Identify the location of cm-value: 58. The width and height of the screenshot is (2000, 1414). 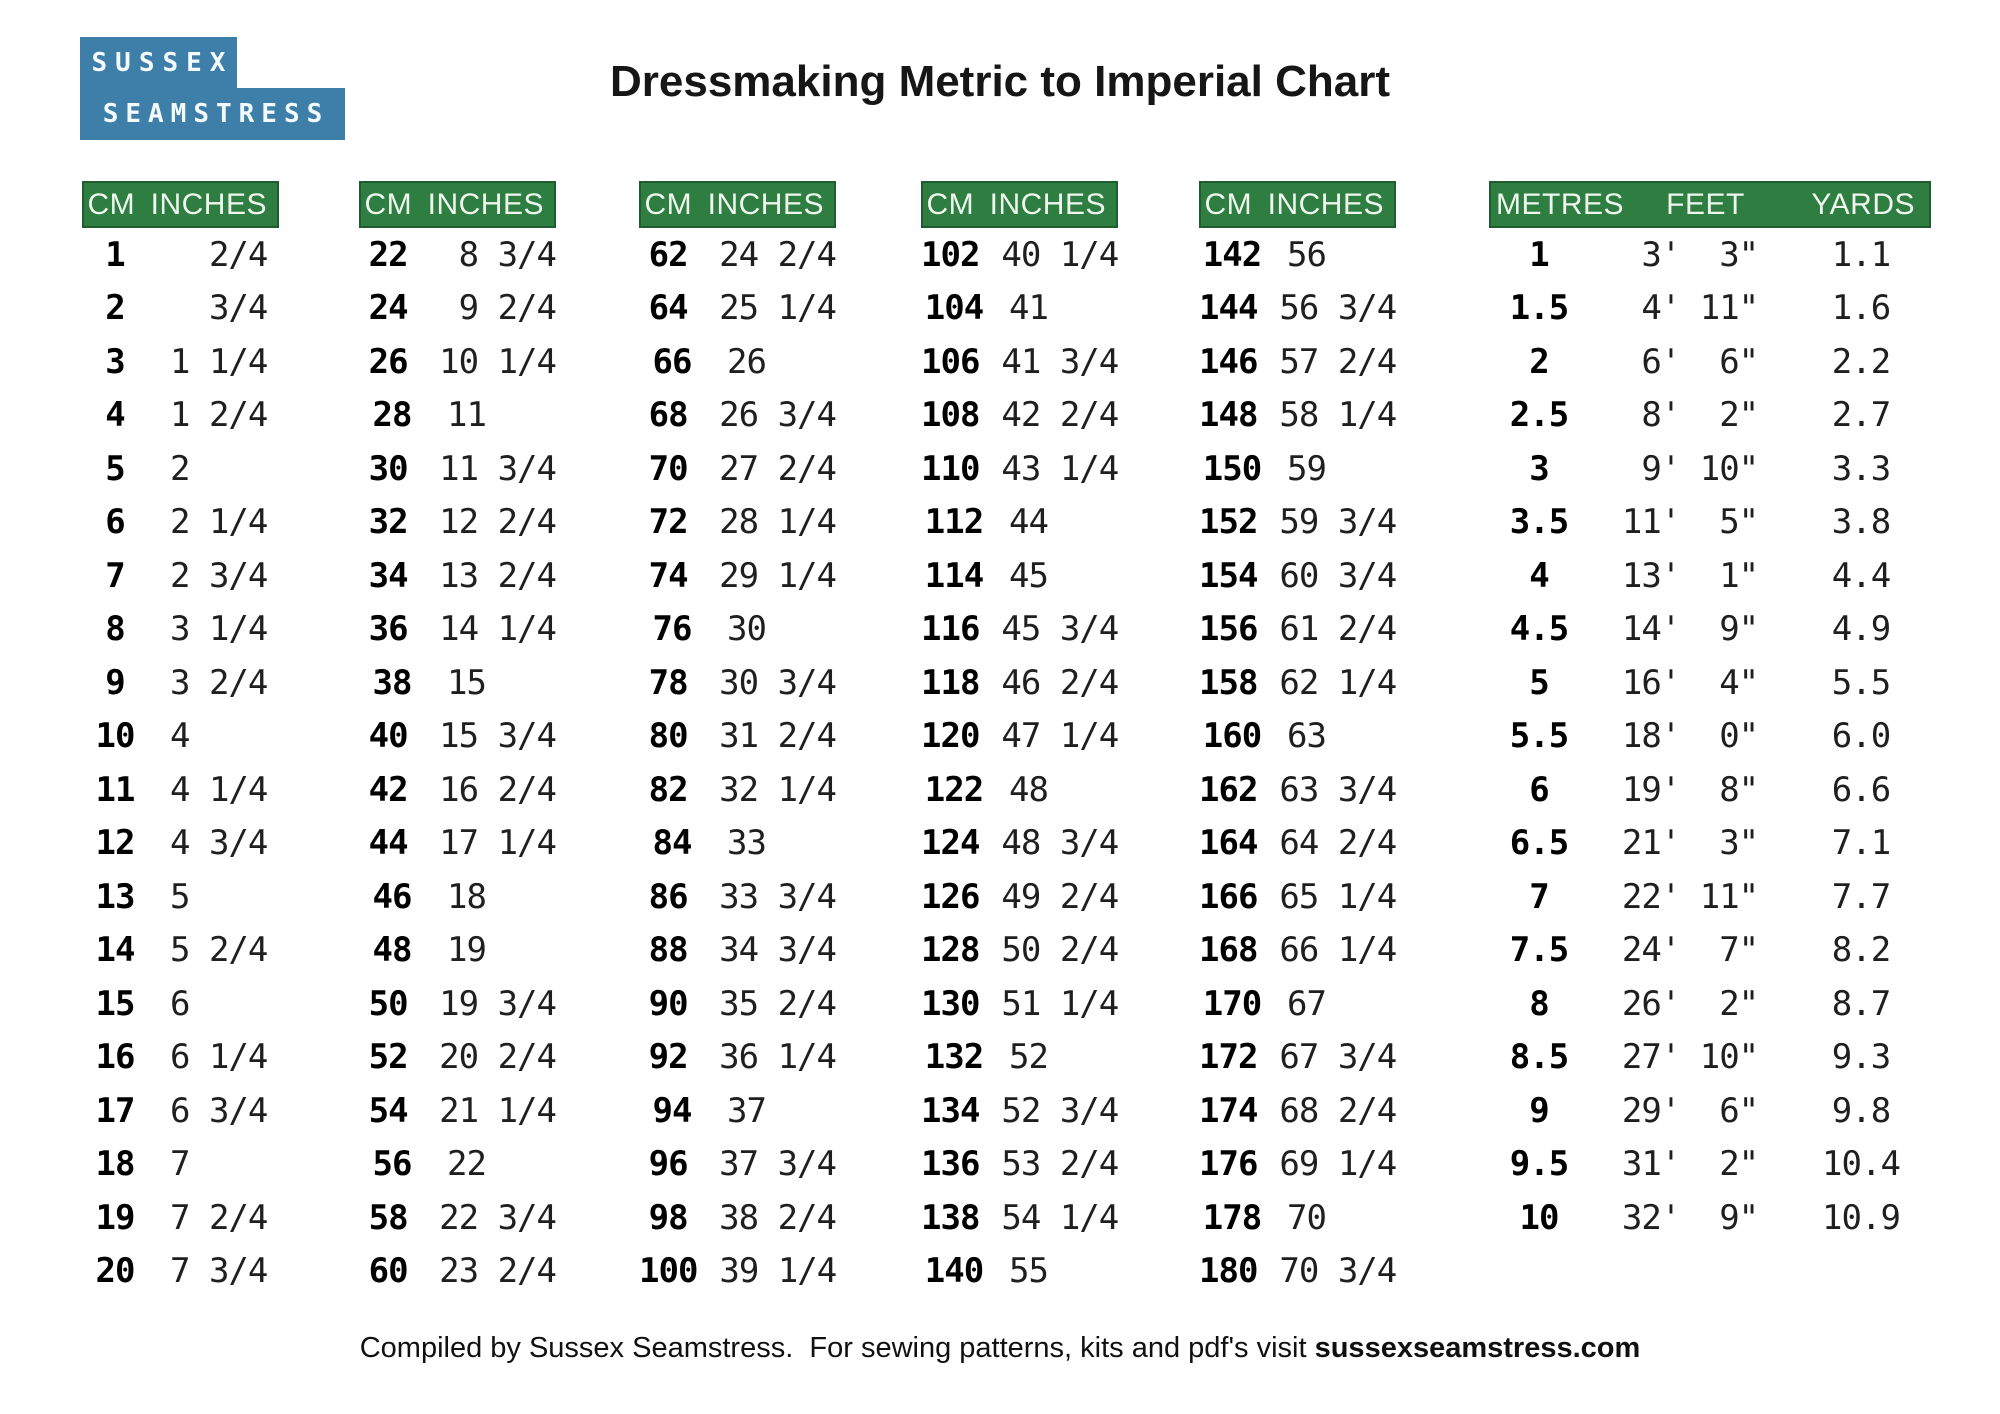
(388, 1217).